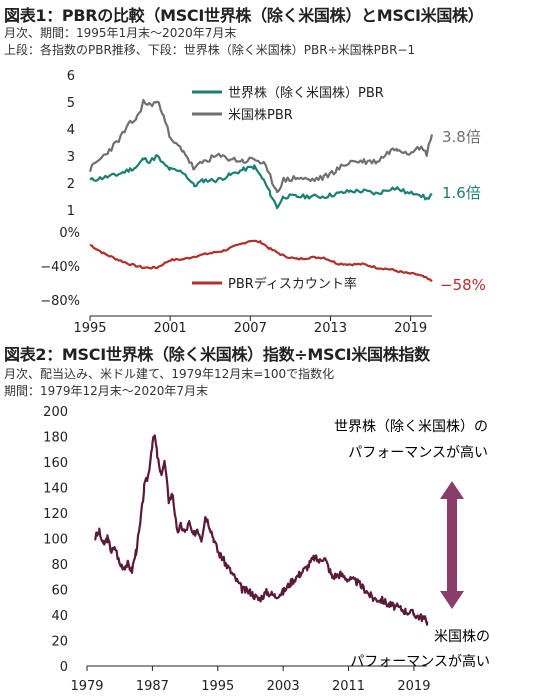 This screenshot has width=550, height=699. Describe the element at coordinates (462, 637) in the screenshot. I see `annotation-us-outperform-1: 米国株の` at that location.